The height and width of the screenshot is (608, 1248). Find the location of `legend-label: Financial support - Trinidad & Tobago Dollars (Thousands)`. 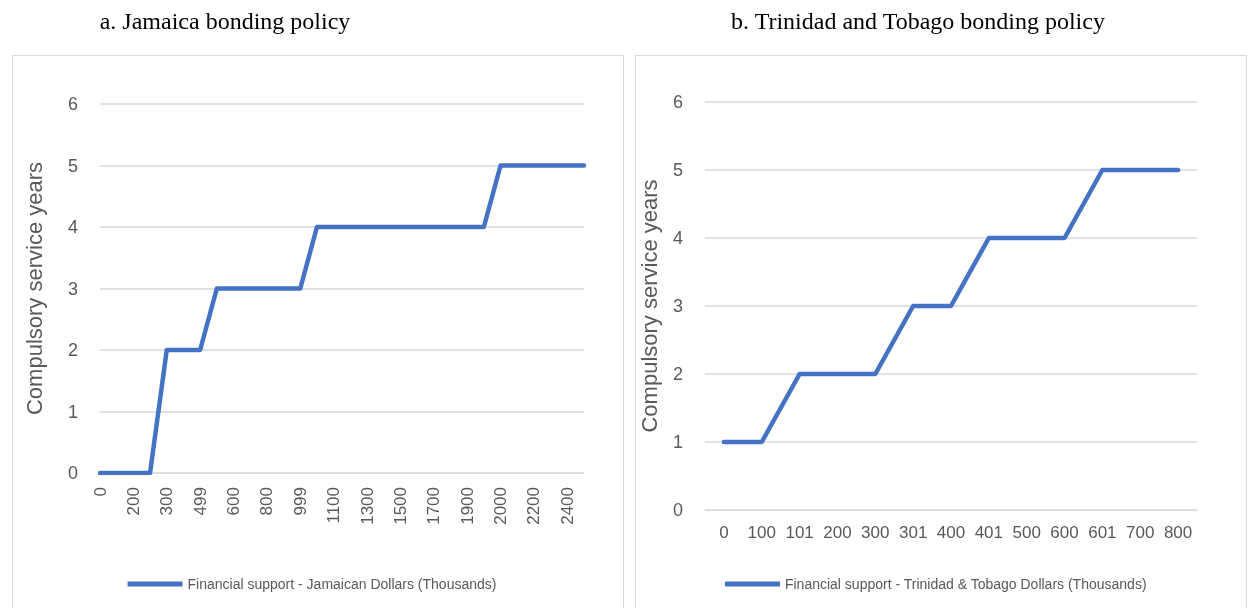

legend-label: Financial support - Trinidad & Tobago Dollars (Thousands) is located at coordinates (965, 584).